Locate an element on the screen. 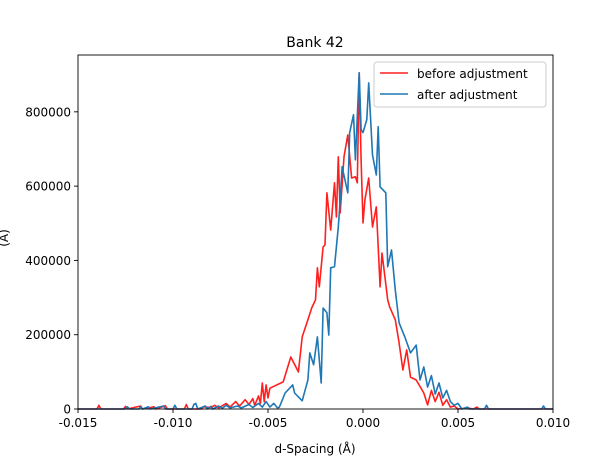 The width and height of the screenshot is (614, 464). legend-box is located at coordinates (460, 84).